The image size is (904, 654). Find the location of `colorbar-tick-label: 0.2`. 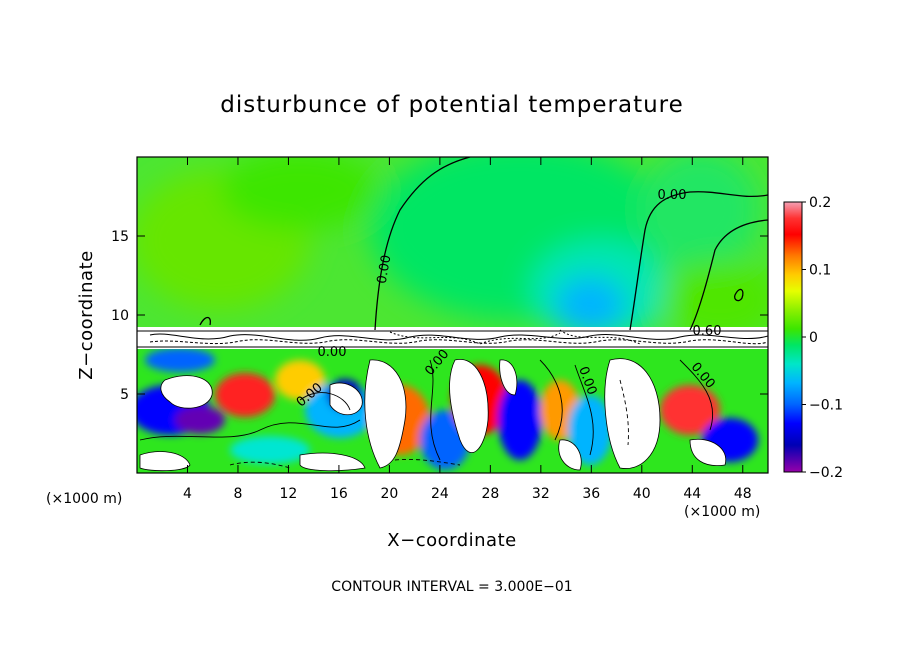

colorbar-tick-label: 0.2 is located at coordinates (820, 203).